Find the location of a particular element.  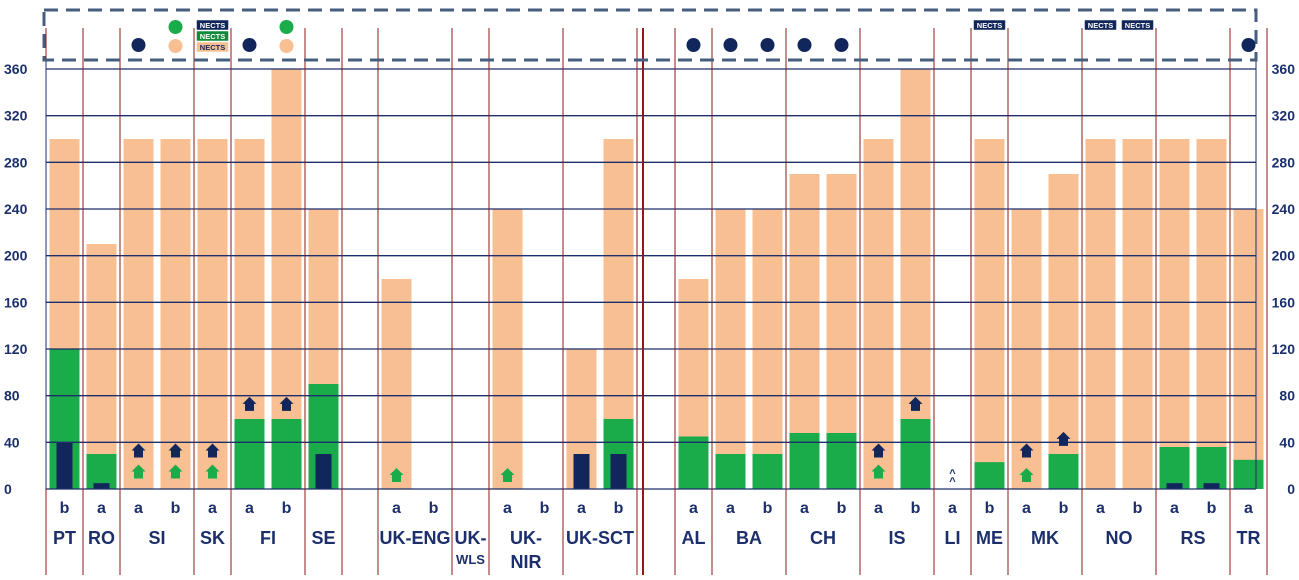

y-tick-left-200: 200 is located at coordinates (16, 256).